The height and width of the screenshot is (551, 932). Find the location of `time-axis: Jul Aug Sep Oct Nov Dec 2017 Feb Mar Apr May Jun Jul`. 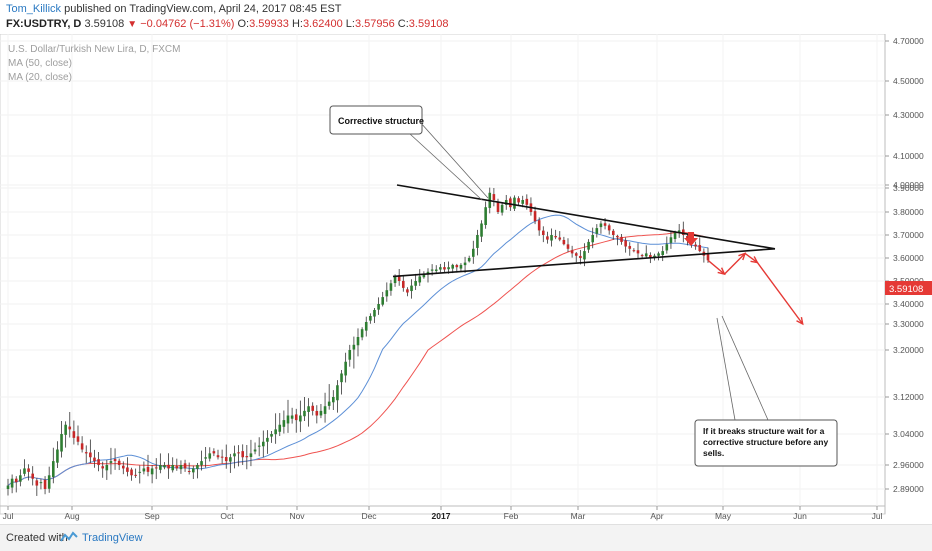

time-axis: Jul Aug Sep Oct Nov Dec 2017 Feb Mar Apr May Jun Jul is located at coordinates (443, 513).